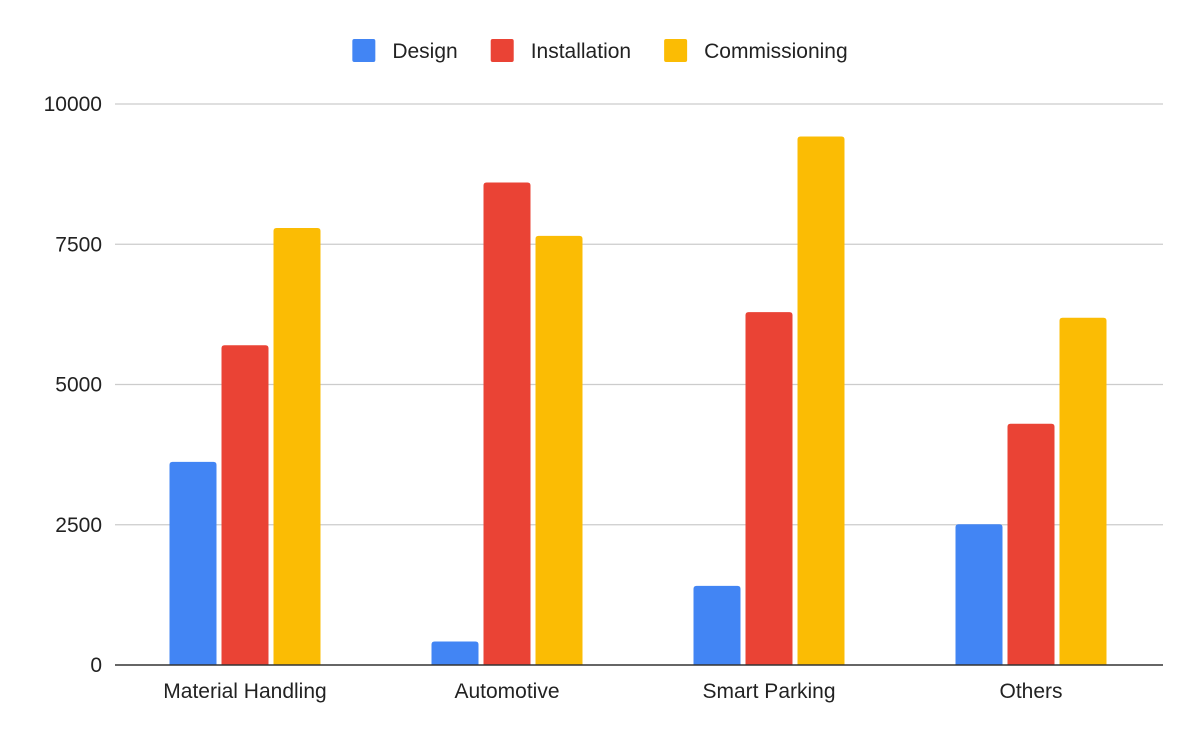  I want to click on legend-label: Commissioning, so click(776, 51).